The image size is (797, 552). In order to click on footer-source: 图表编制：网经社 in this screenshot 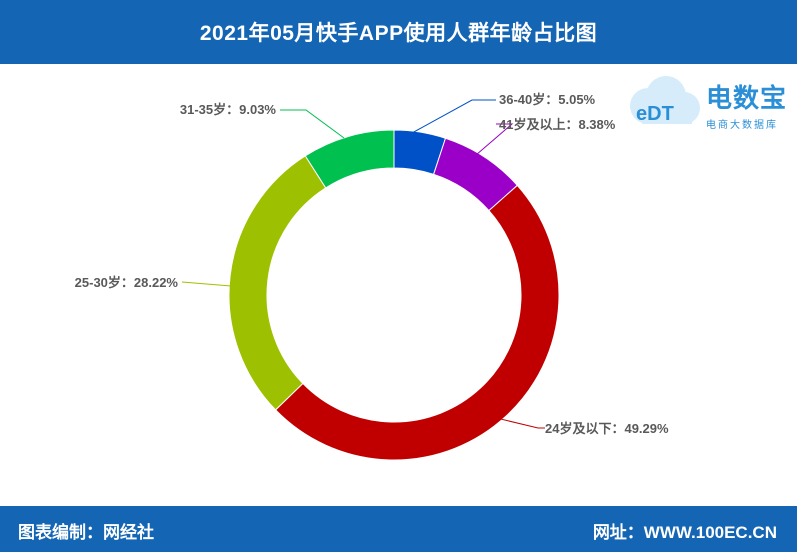, I will do `click(86, 532)`.